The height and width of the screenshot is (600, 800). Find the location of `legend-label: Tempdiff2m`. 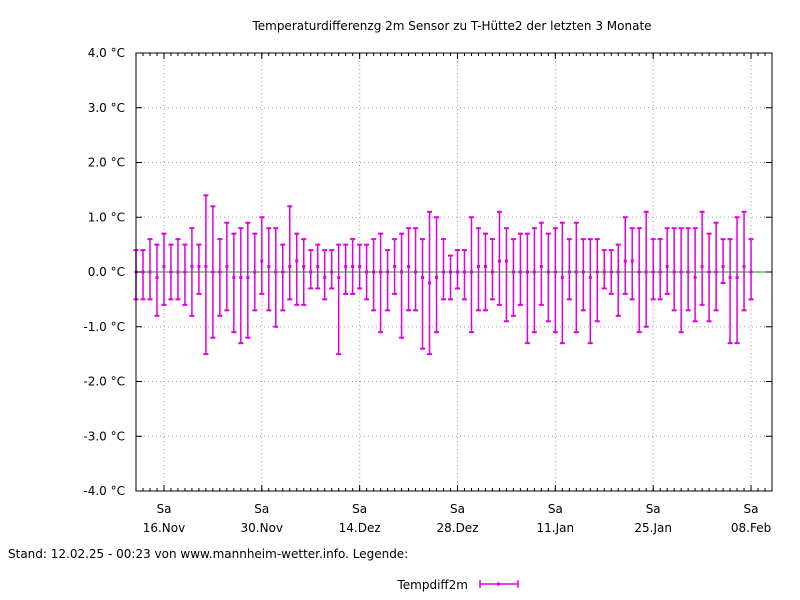

legend-label: Tempdiff2m is located at coordinates (432, 585).